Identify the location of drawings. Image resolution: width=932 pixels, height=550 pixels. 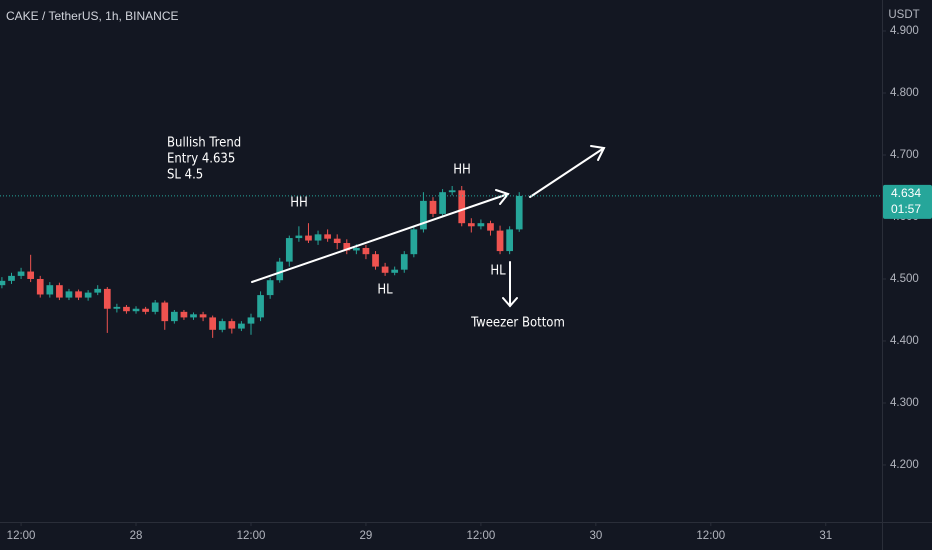
(428, 226).